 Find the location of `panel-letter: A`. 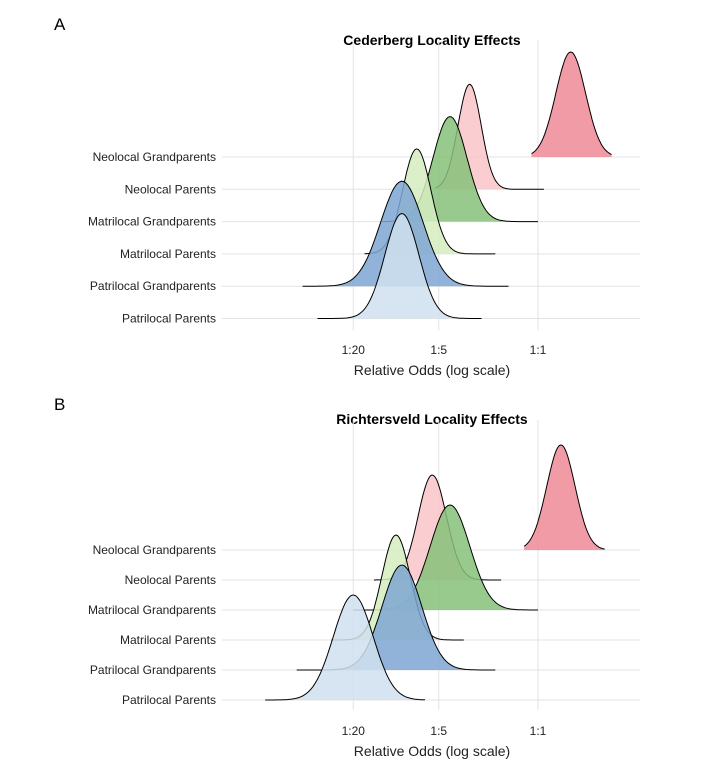

panel-letter: A is located at coordinates (60, 24).